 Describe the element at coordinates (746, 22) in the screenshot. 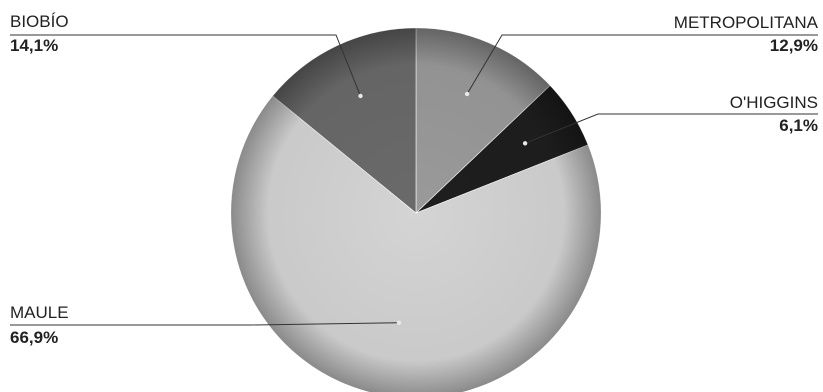

I see `slice-label-metropolitana: METROPOLITANA` at that location.